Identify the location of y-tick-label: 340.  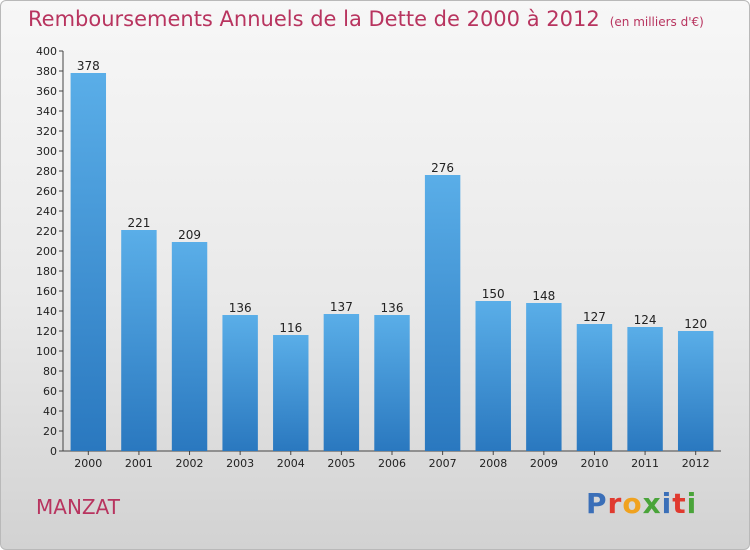
(46, 111).